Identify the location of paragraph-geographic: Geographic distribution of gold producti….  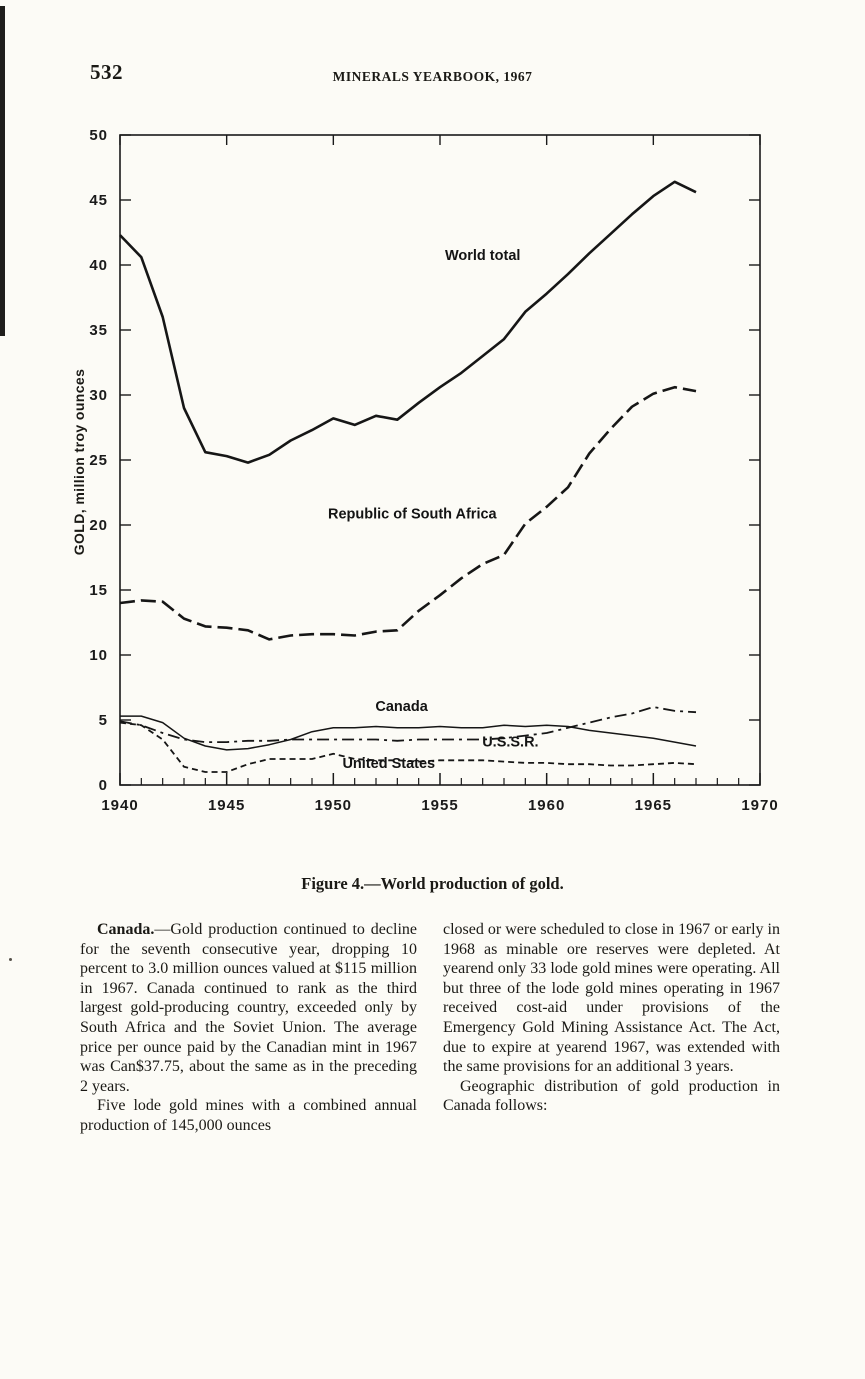
(611, 1096).